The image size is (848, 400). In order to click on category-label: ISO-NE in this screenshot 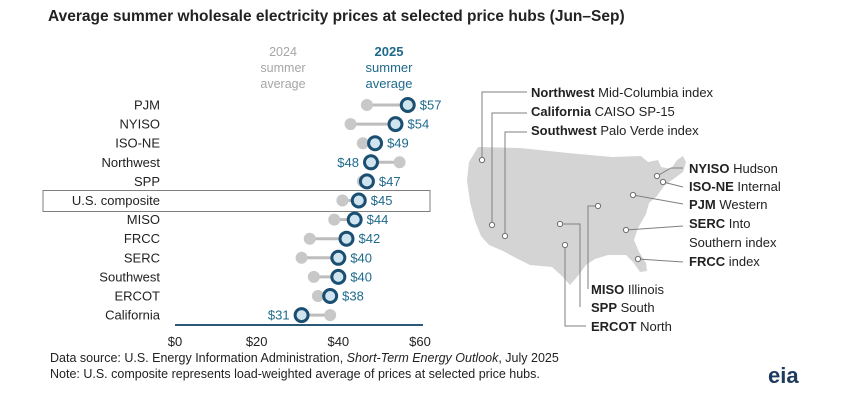, I will do `click(137, 143)`.